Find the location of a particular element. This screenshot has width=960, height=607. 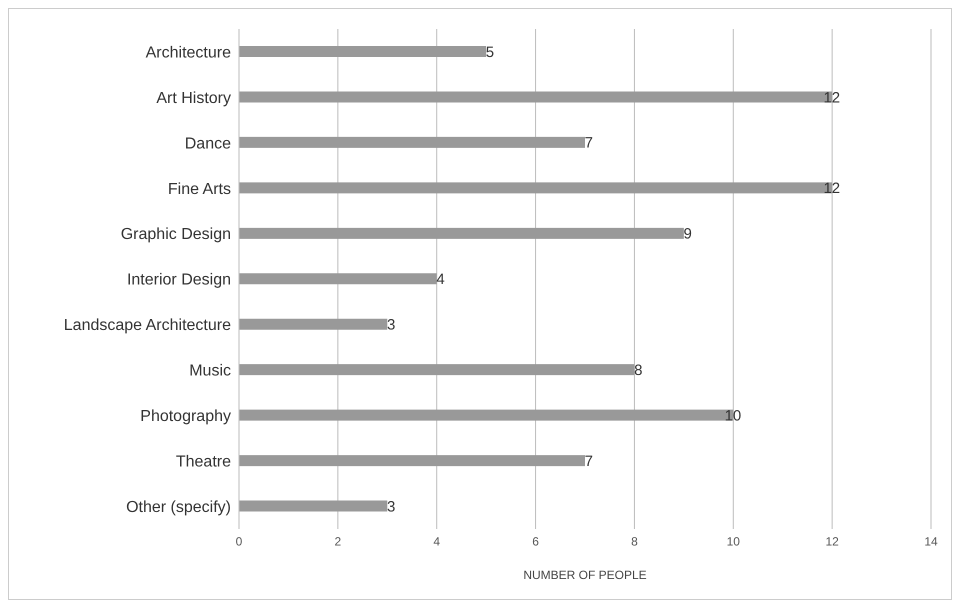

y-tick-label: Architecture is located at coordinates (189, 53).